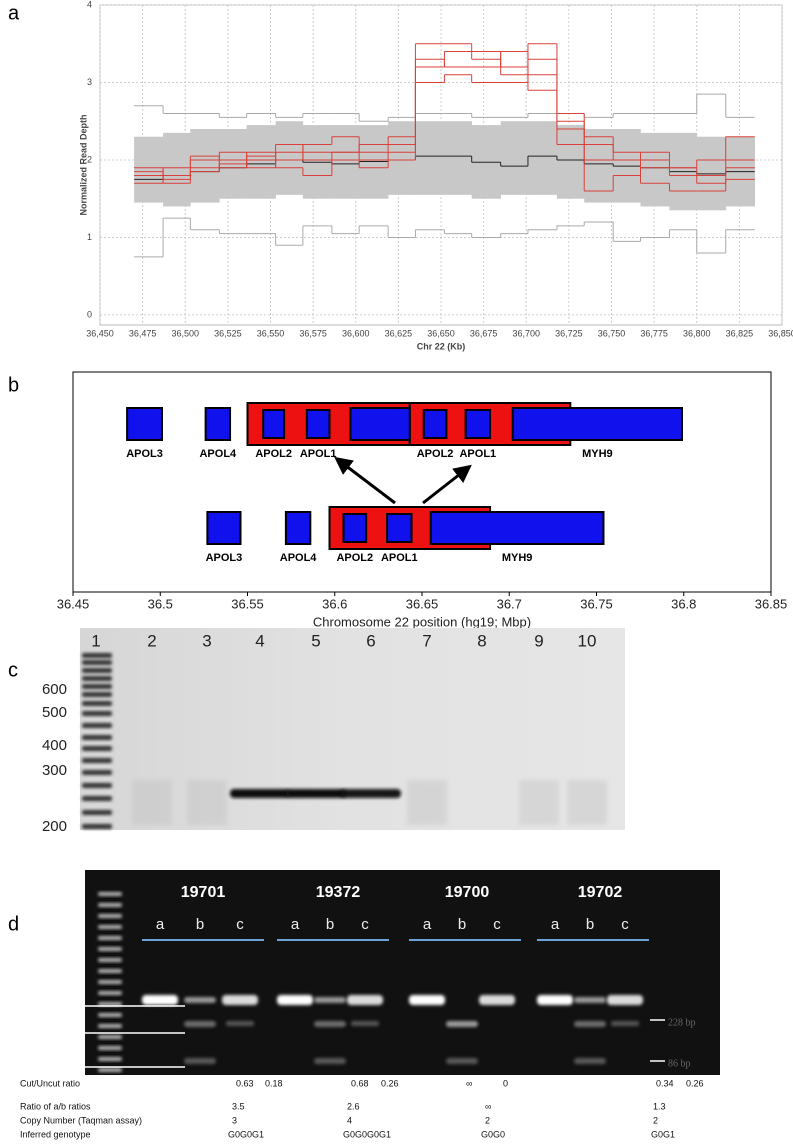  What do you see at coordinates (95, 640) in the screenshot?
I see `lane-label: 1` at bounding box center [95, 640].